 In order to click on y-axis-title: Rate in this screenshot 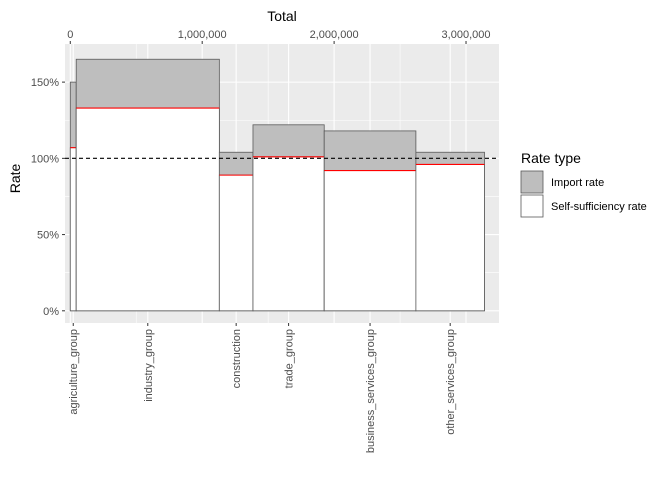, I will do `click(15, 179)`.